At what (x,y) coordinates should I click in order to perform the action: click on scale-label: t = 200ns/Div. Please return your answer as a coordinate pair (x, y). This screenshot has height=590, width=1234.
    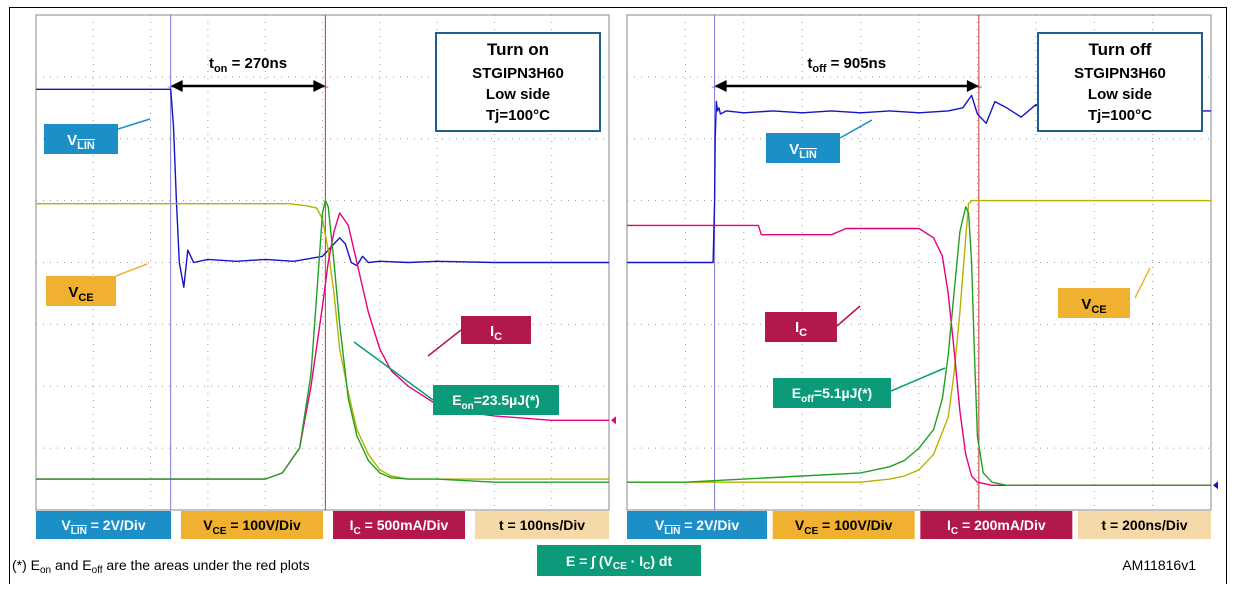
    Looking at the image, I should click on (1145, 525).